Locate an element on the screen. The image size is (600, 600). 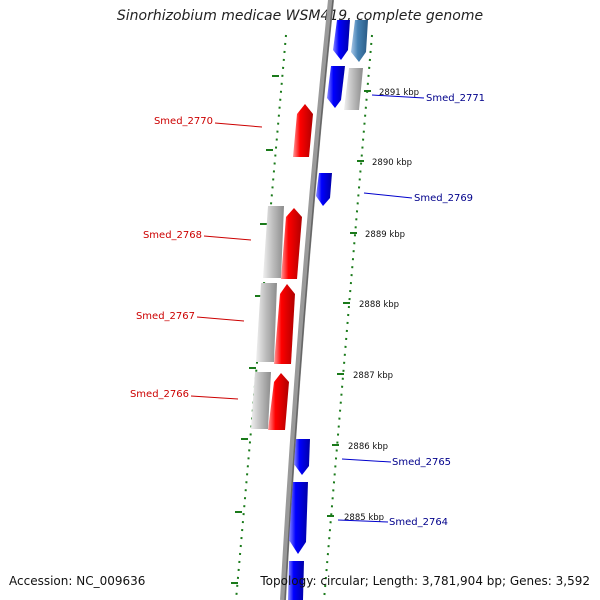
gene-label-smed-2768: Smed_2768 is located at coordinates (172, 235).